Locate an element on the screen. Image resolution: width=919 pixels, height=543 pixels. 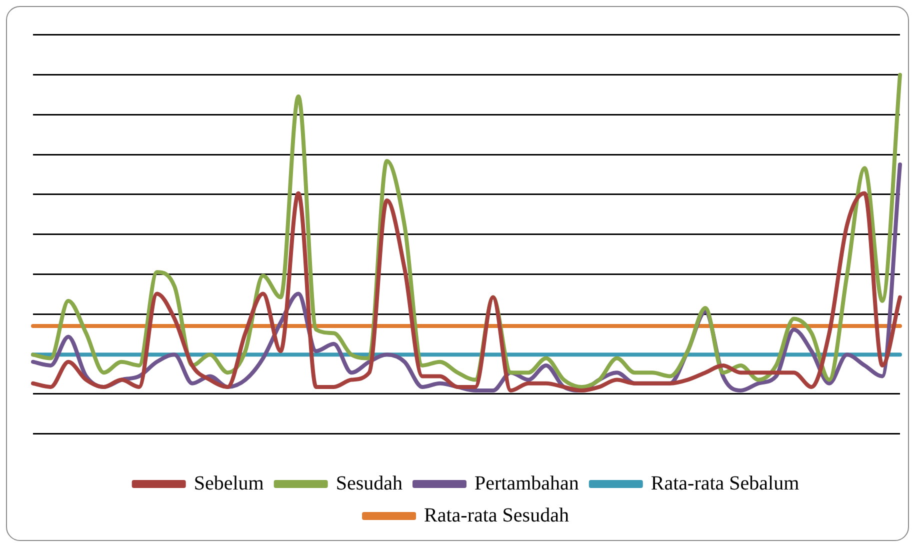
legend-label: Rata-rata Sesudah is located at coordinates (496, 515).